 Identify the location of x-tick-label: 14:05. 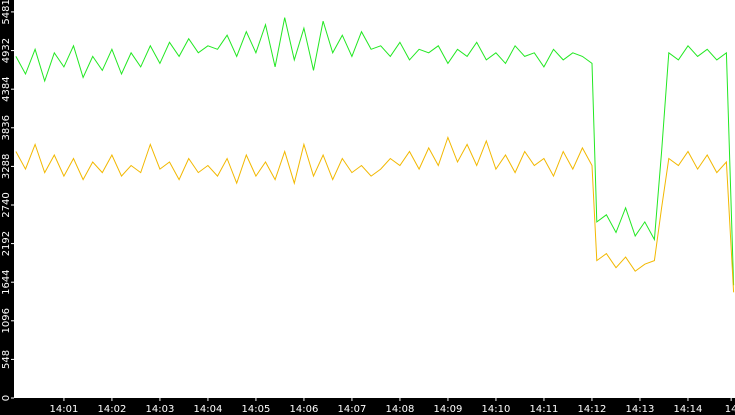
(256, 409).